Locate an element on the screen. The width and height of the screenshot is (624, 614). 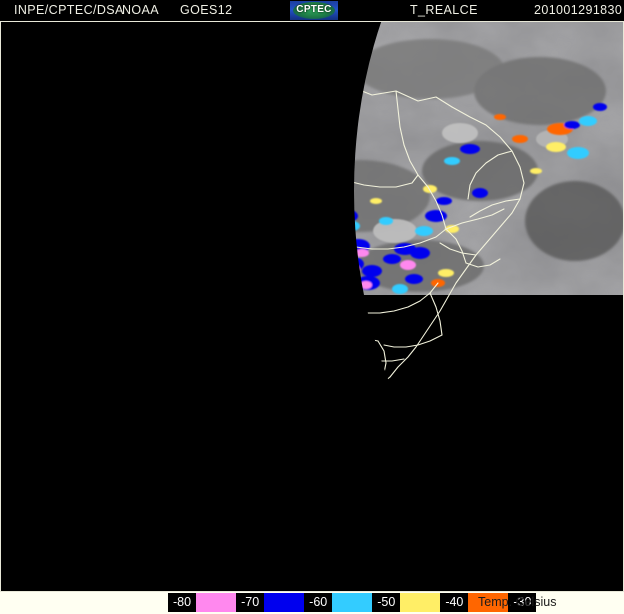
legend-swatch-cyan is located at coordinates (352, 602).